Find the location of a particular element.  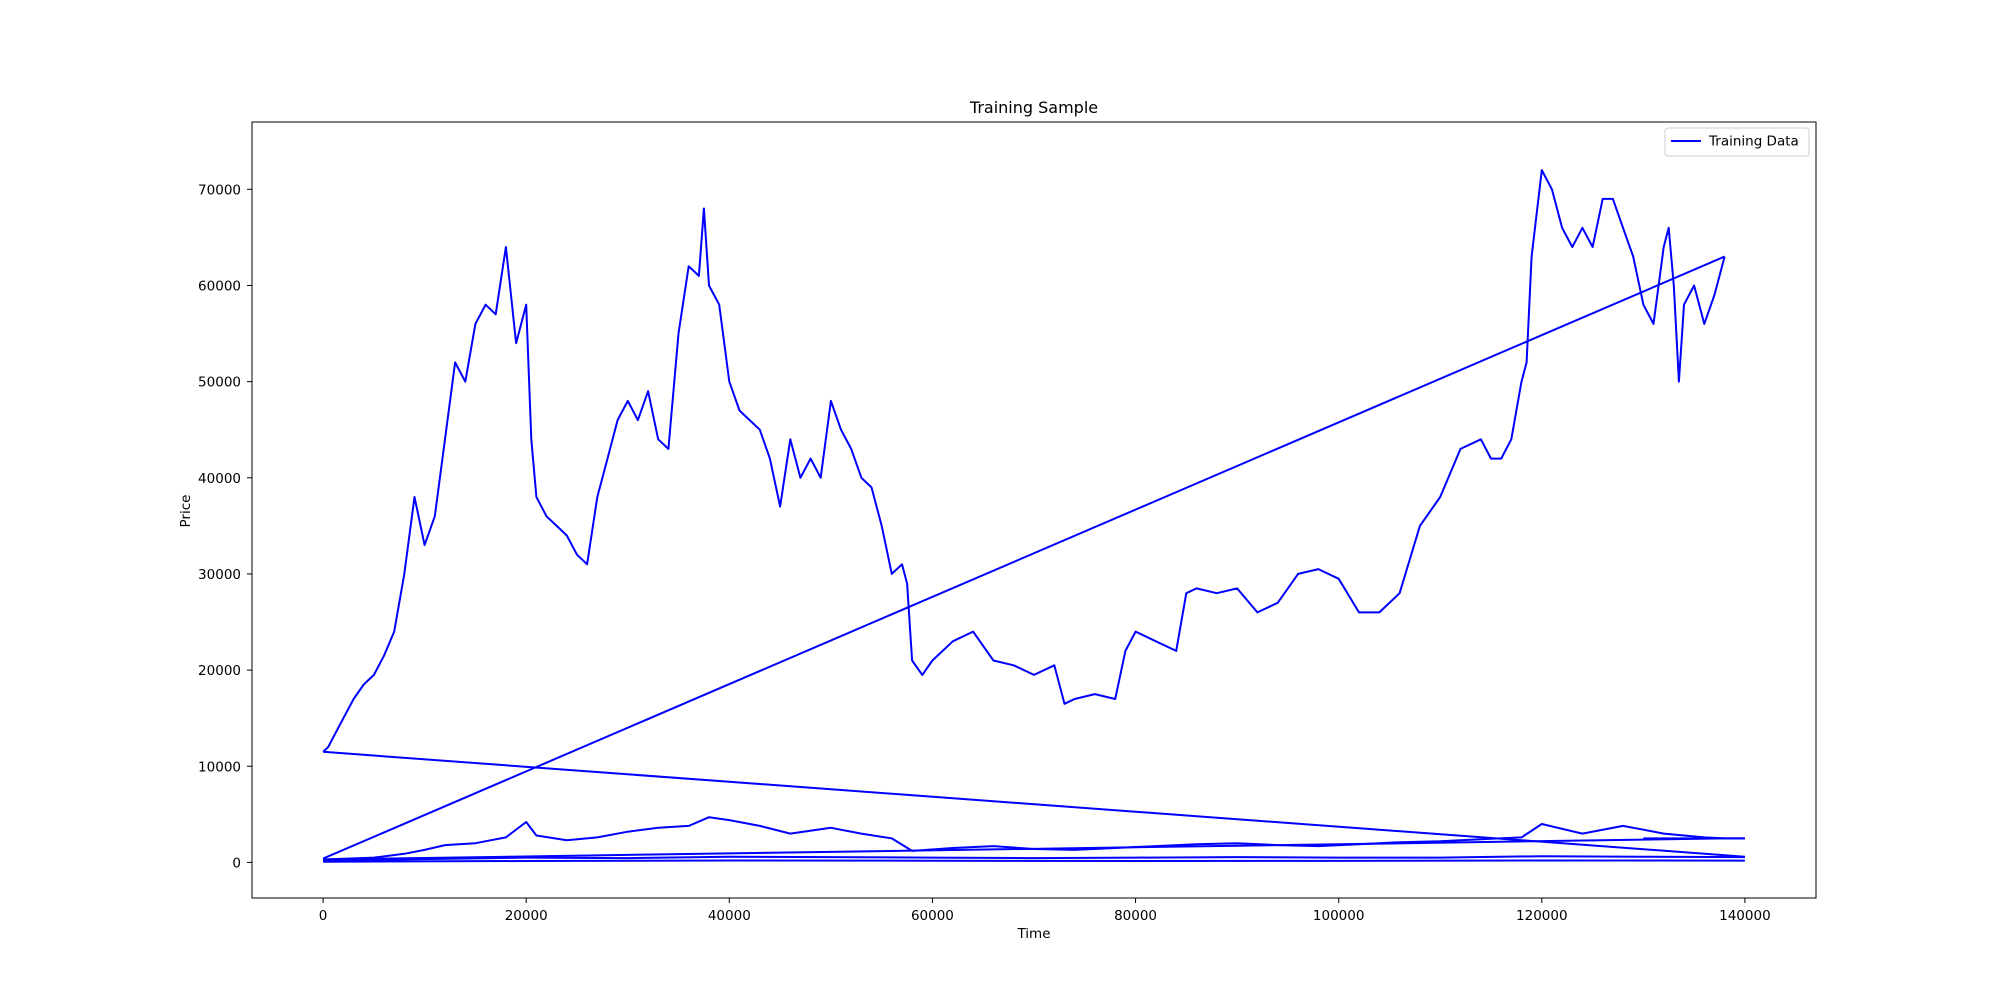

x-tick-label: 100000 is located at coordinates (1339, 916).